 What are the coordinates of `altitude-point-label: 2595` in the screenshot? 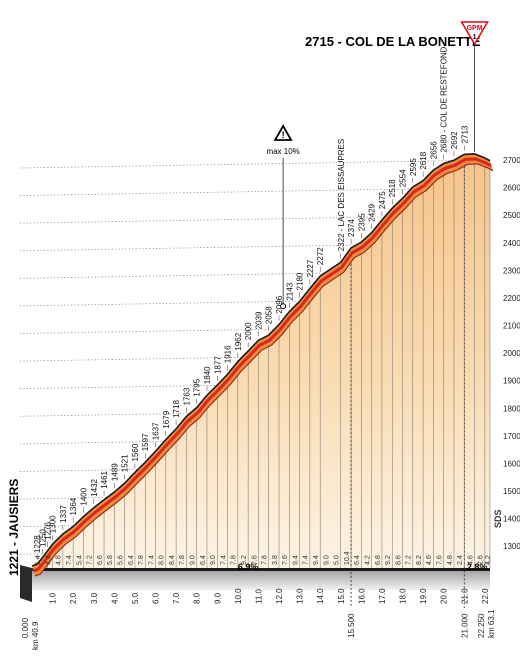 It's located at (413, 167).